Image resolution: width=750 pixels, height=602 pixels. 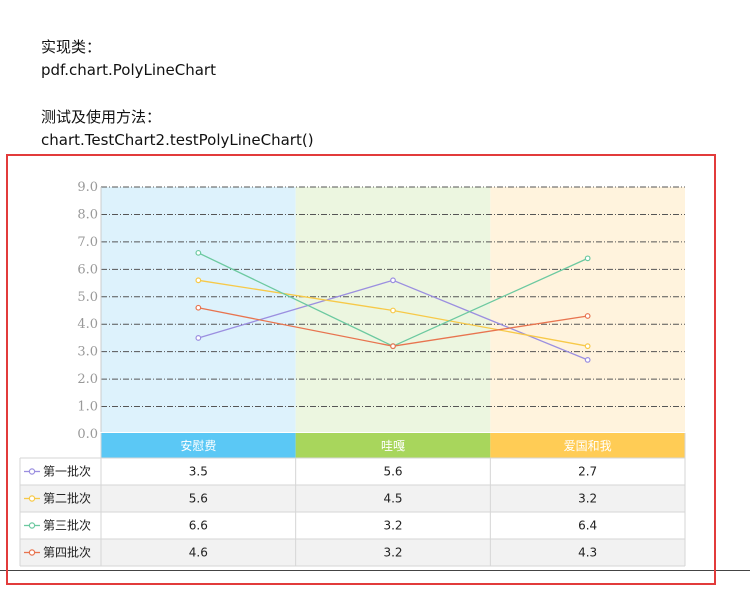 I want to click on y-tick-label: 6.0, so click(x=87, y=269).